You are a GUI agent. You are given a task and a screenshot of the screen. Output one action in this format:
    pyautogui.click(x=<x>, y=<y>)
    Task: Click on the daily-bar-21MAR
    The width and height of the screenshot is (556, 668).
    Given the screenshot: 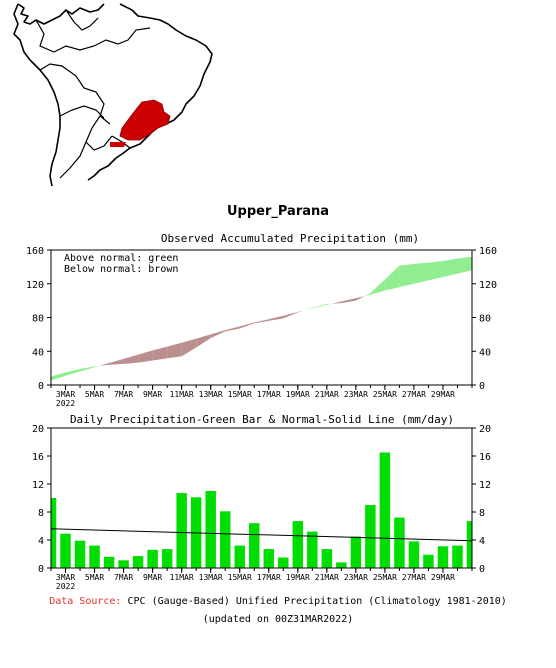 What is the action you would take?
    pyautogui.click(x=327, y=558)
    